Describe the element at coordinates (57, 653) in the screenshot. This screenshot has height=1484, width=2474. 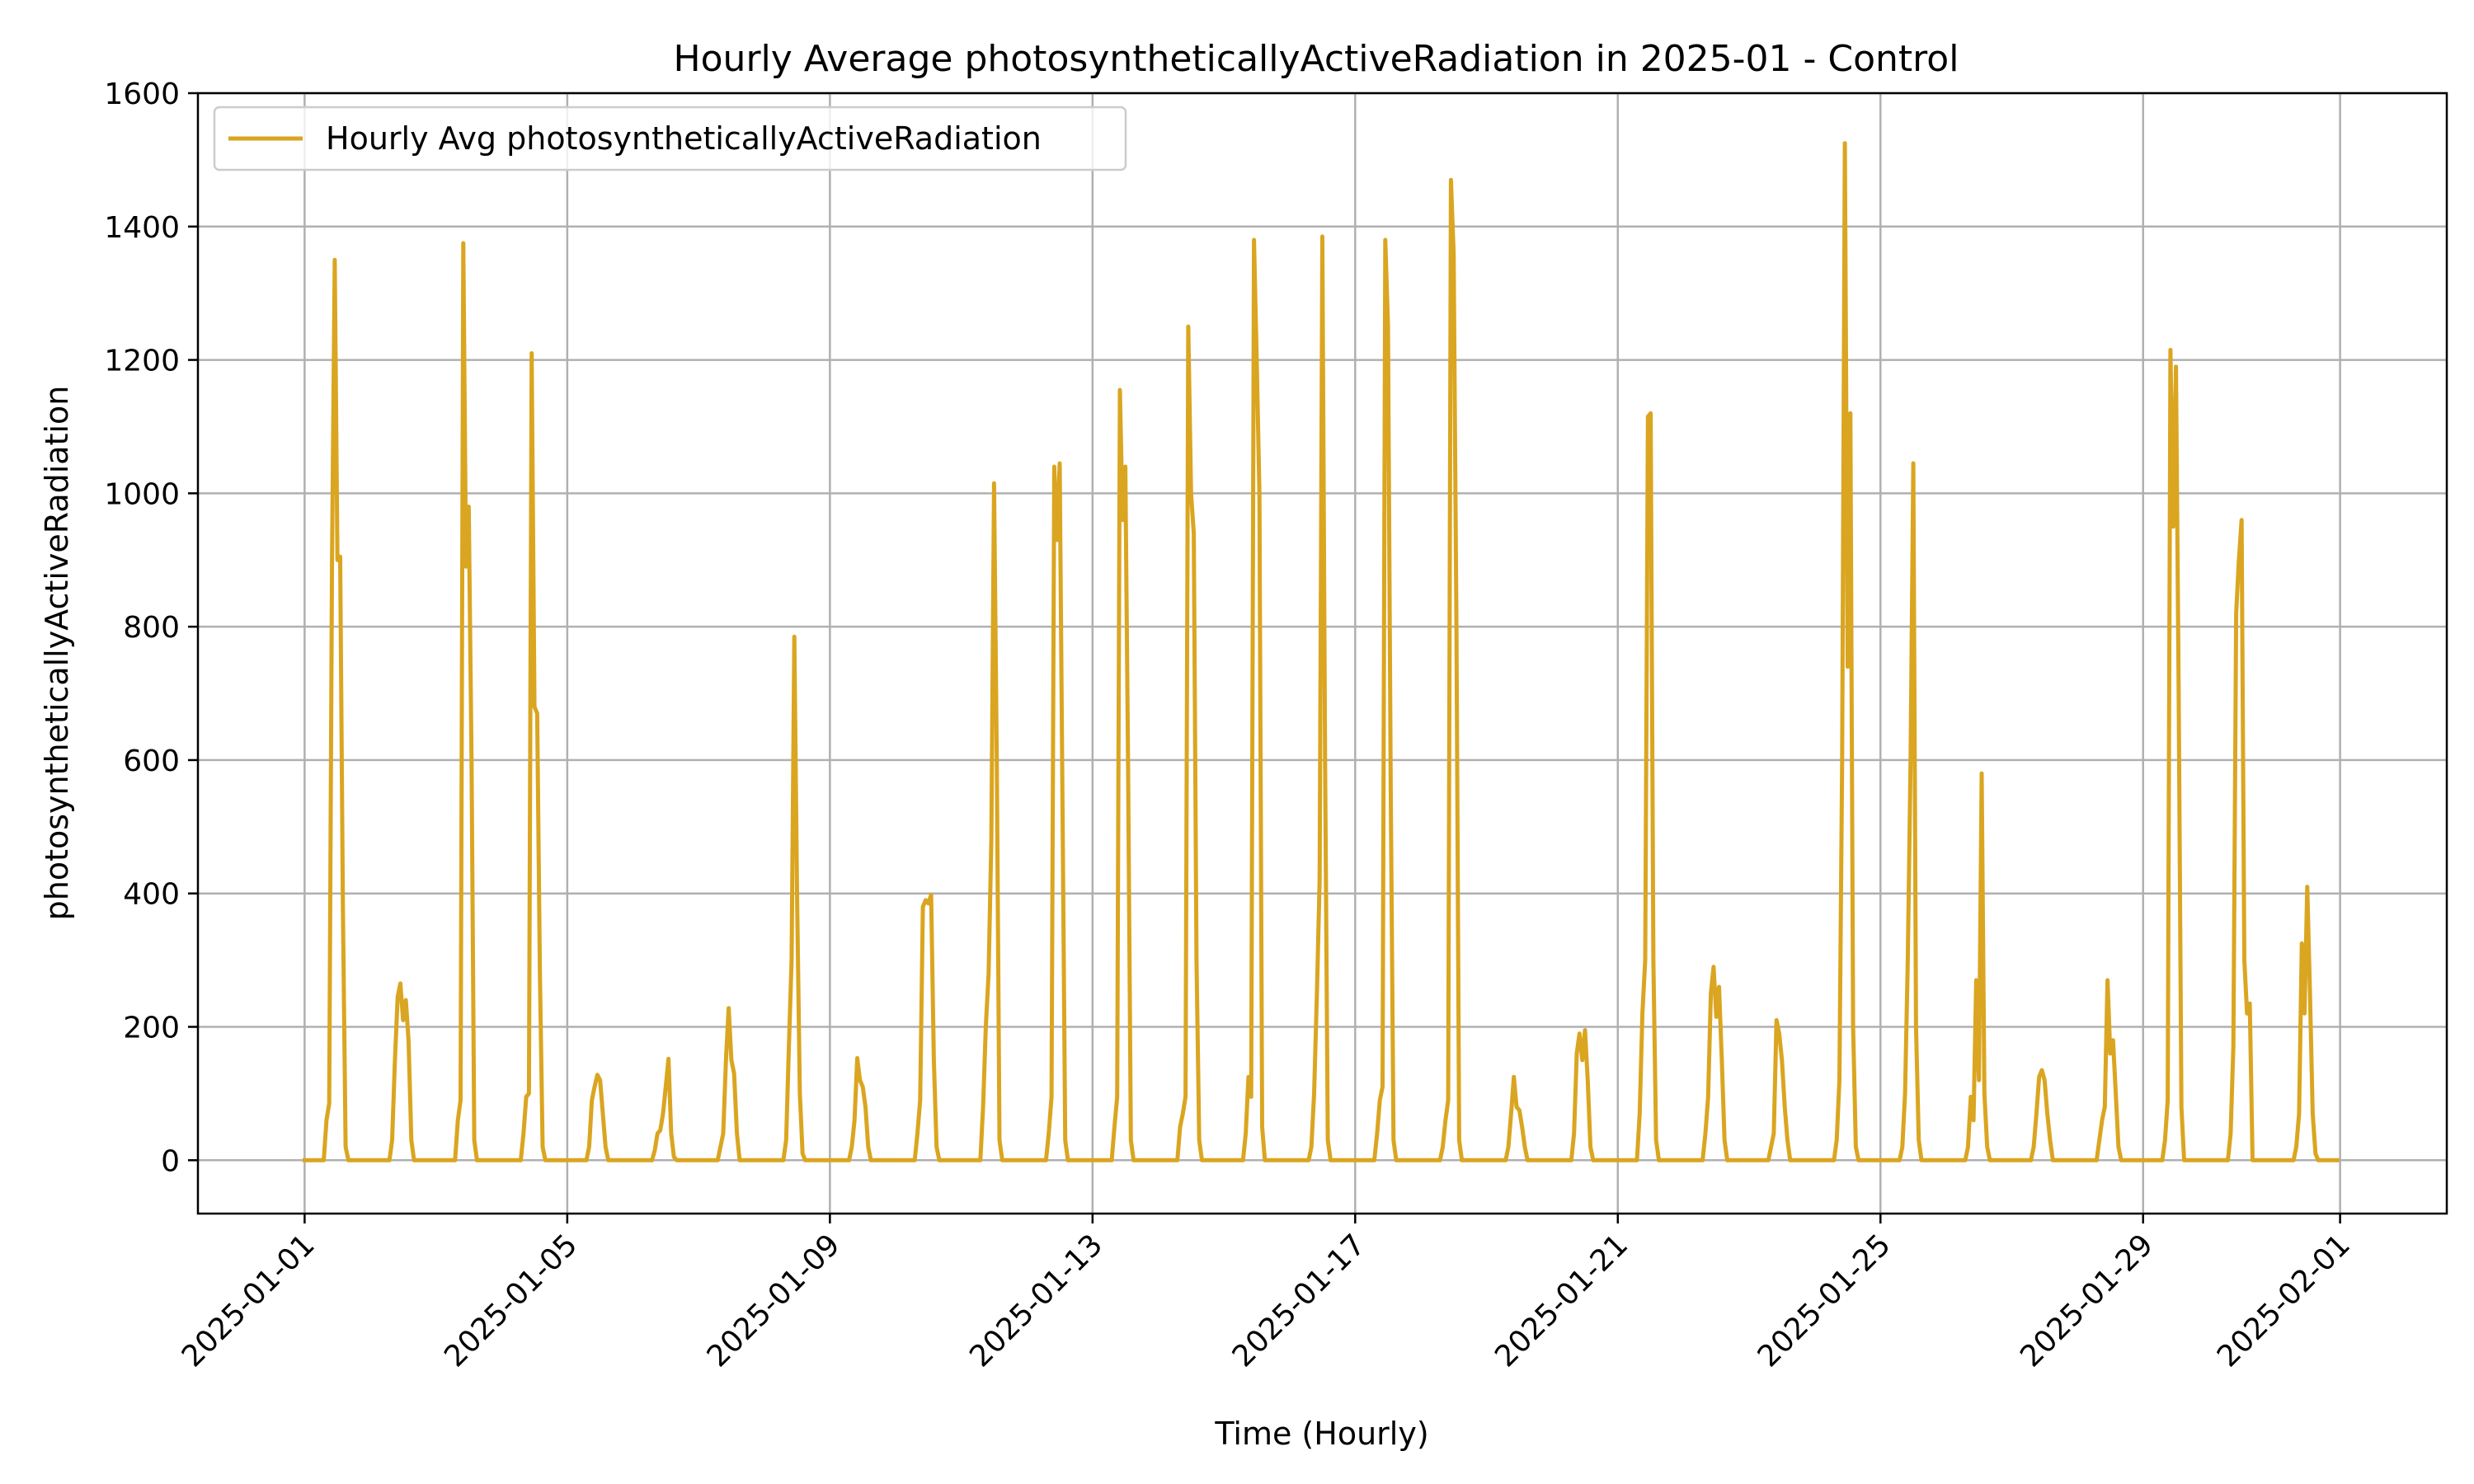
I see `y-axis-label: photosyntheticallyActiveRadiation` at that location.